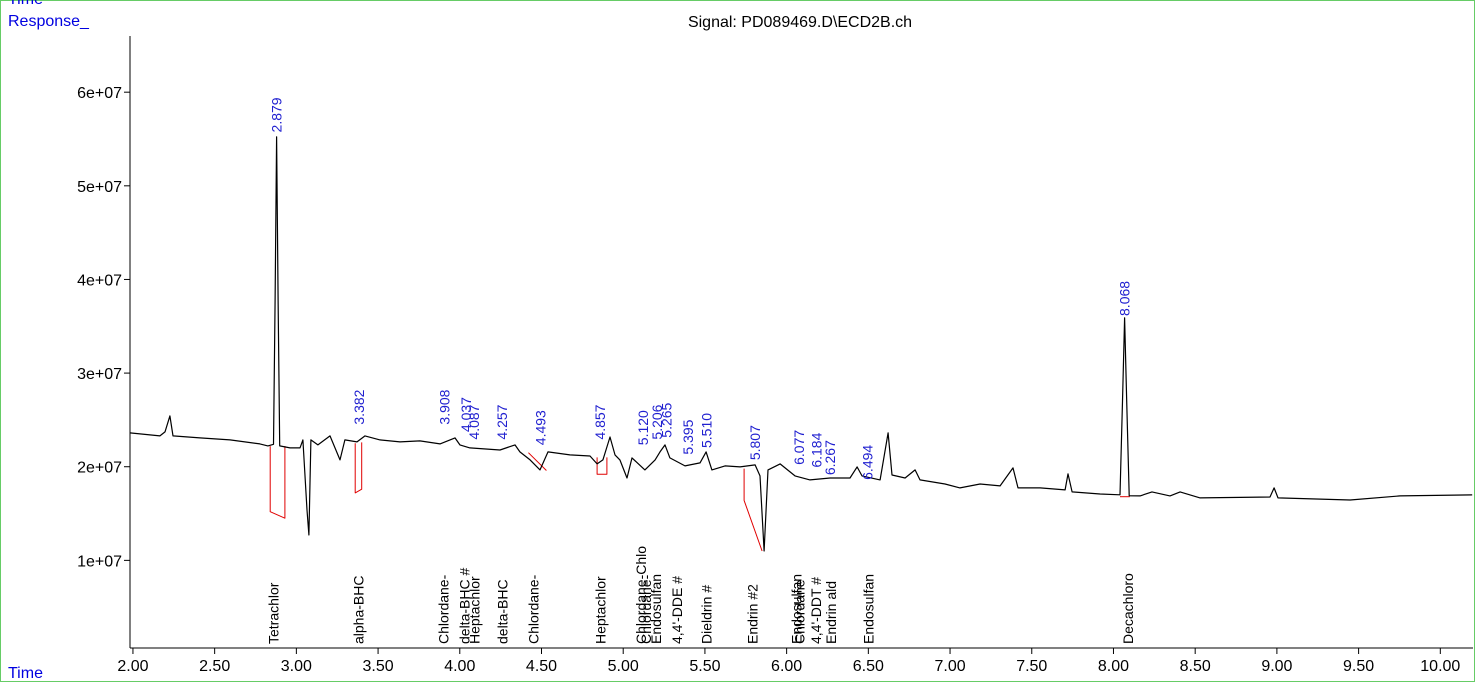  I want to click on compound-label: Dieldrin #, so click(707, 614).